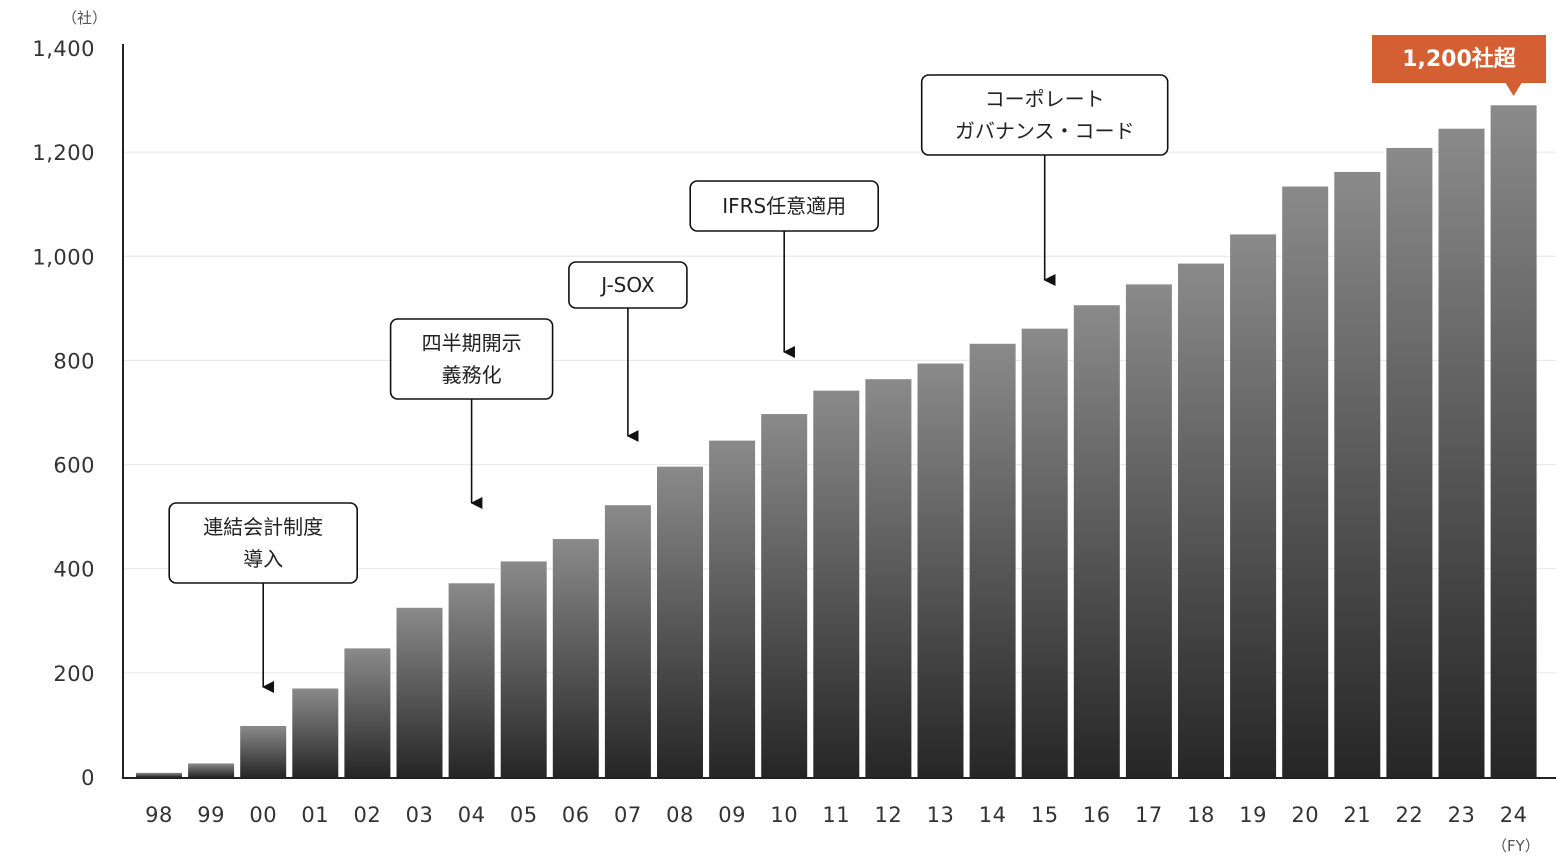 This screenshot has width=1556, height=858. What do you see at coordinates (263, 815) in the screenshot?
I see `x-tick-label: 00` at bounding box center [263, 815].